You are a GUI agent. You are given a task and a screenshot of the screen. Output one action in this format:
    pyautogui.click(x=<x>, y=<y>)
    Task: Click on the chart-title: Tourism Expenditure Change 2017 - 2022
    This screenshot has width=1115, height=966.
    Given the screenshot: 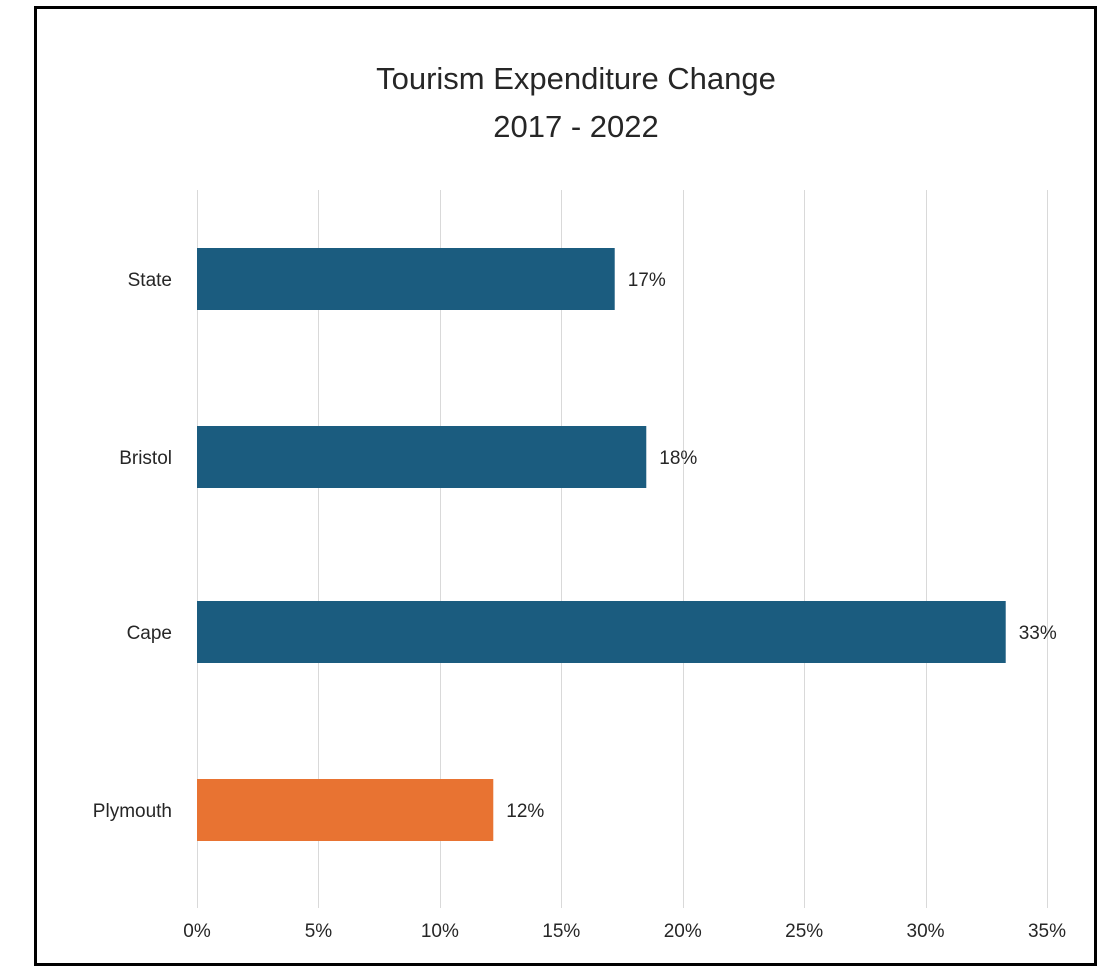 What is the action you would take?
    pyautogui.click(x=576, y=102)
    